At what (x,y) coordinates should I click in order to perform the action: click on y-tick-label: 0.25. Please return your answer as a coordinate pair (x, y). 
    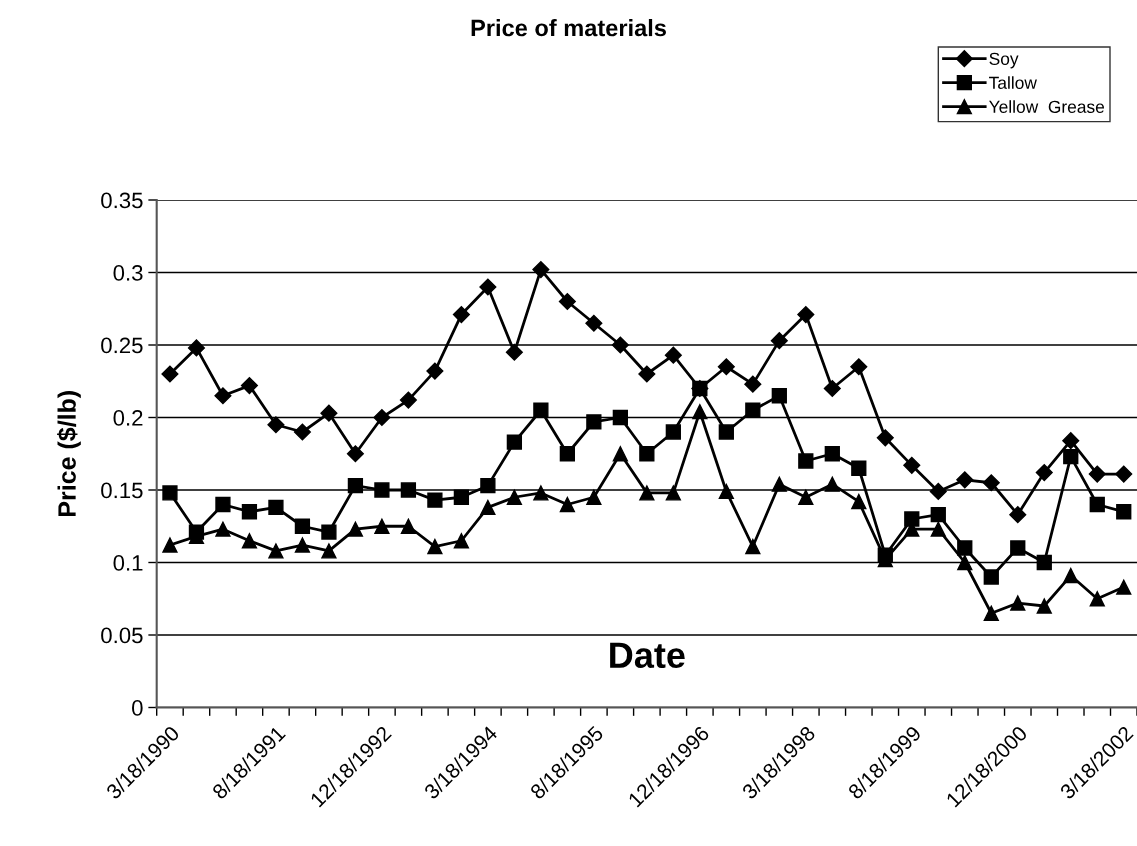
    Looking at the image, I should click on (122, 345).